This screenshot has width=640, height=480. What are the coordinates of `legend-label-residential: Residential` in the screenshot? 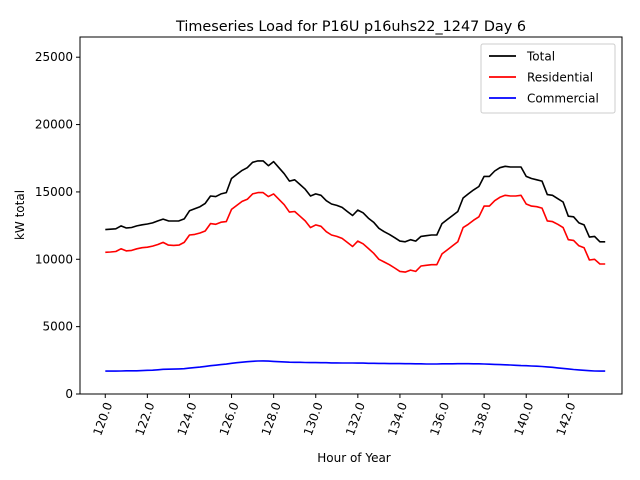 It's located at (560, 78).